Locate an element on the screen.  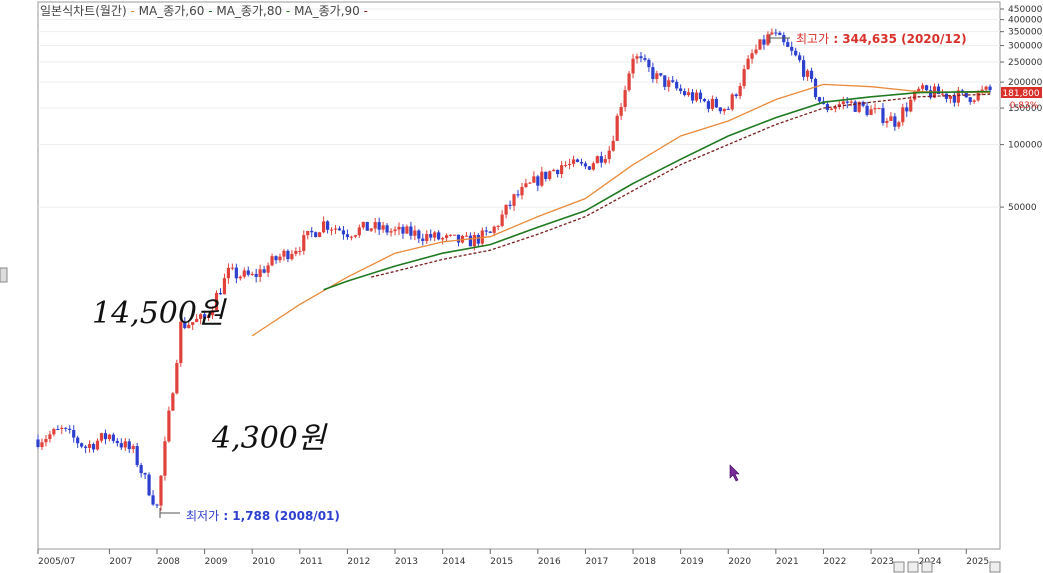
zoom-reset-icon is located at coordinates (927, 567).